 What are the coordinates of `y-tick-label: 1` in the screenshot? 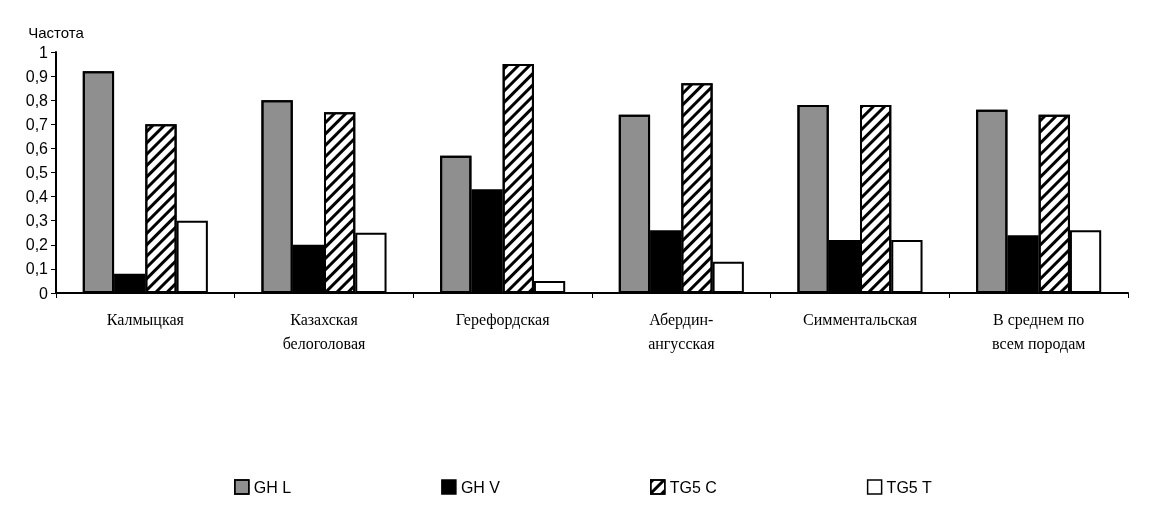 It's located at (44, 52).